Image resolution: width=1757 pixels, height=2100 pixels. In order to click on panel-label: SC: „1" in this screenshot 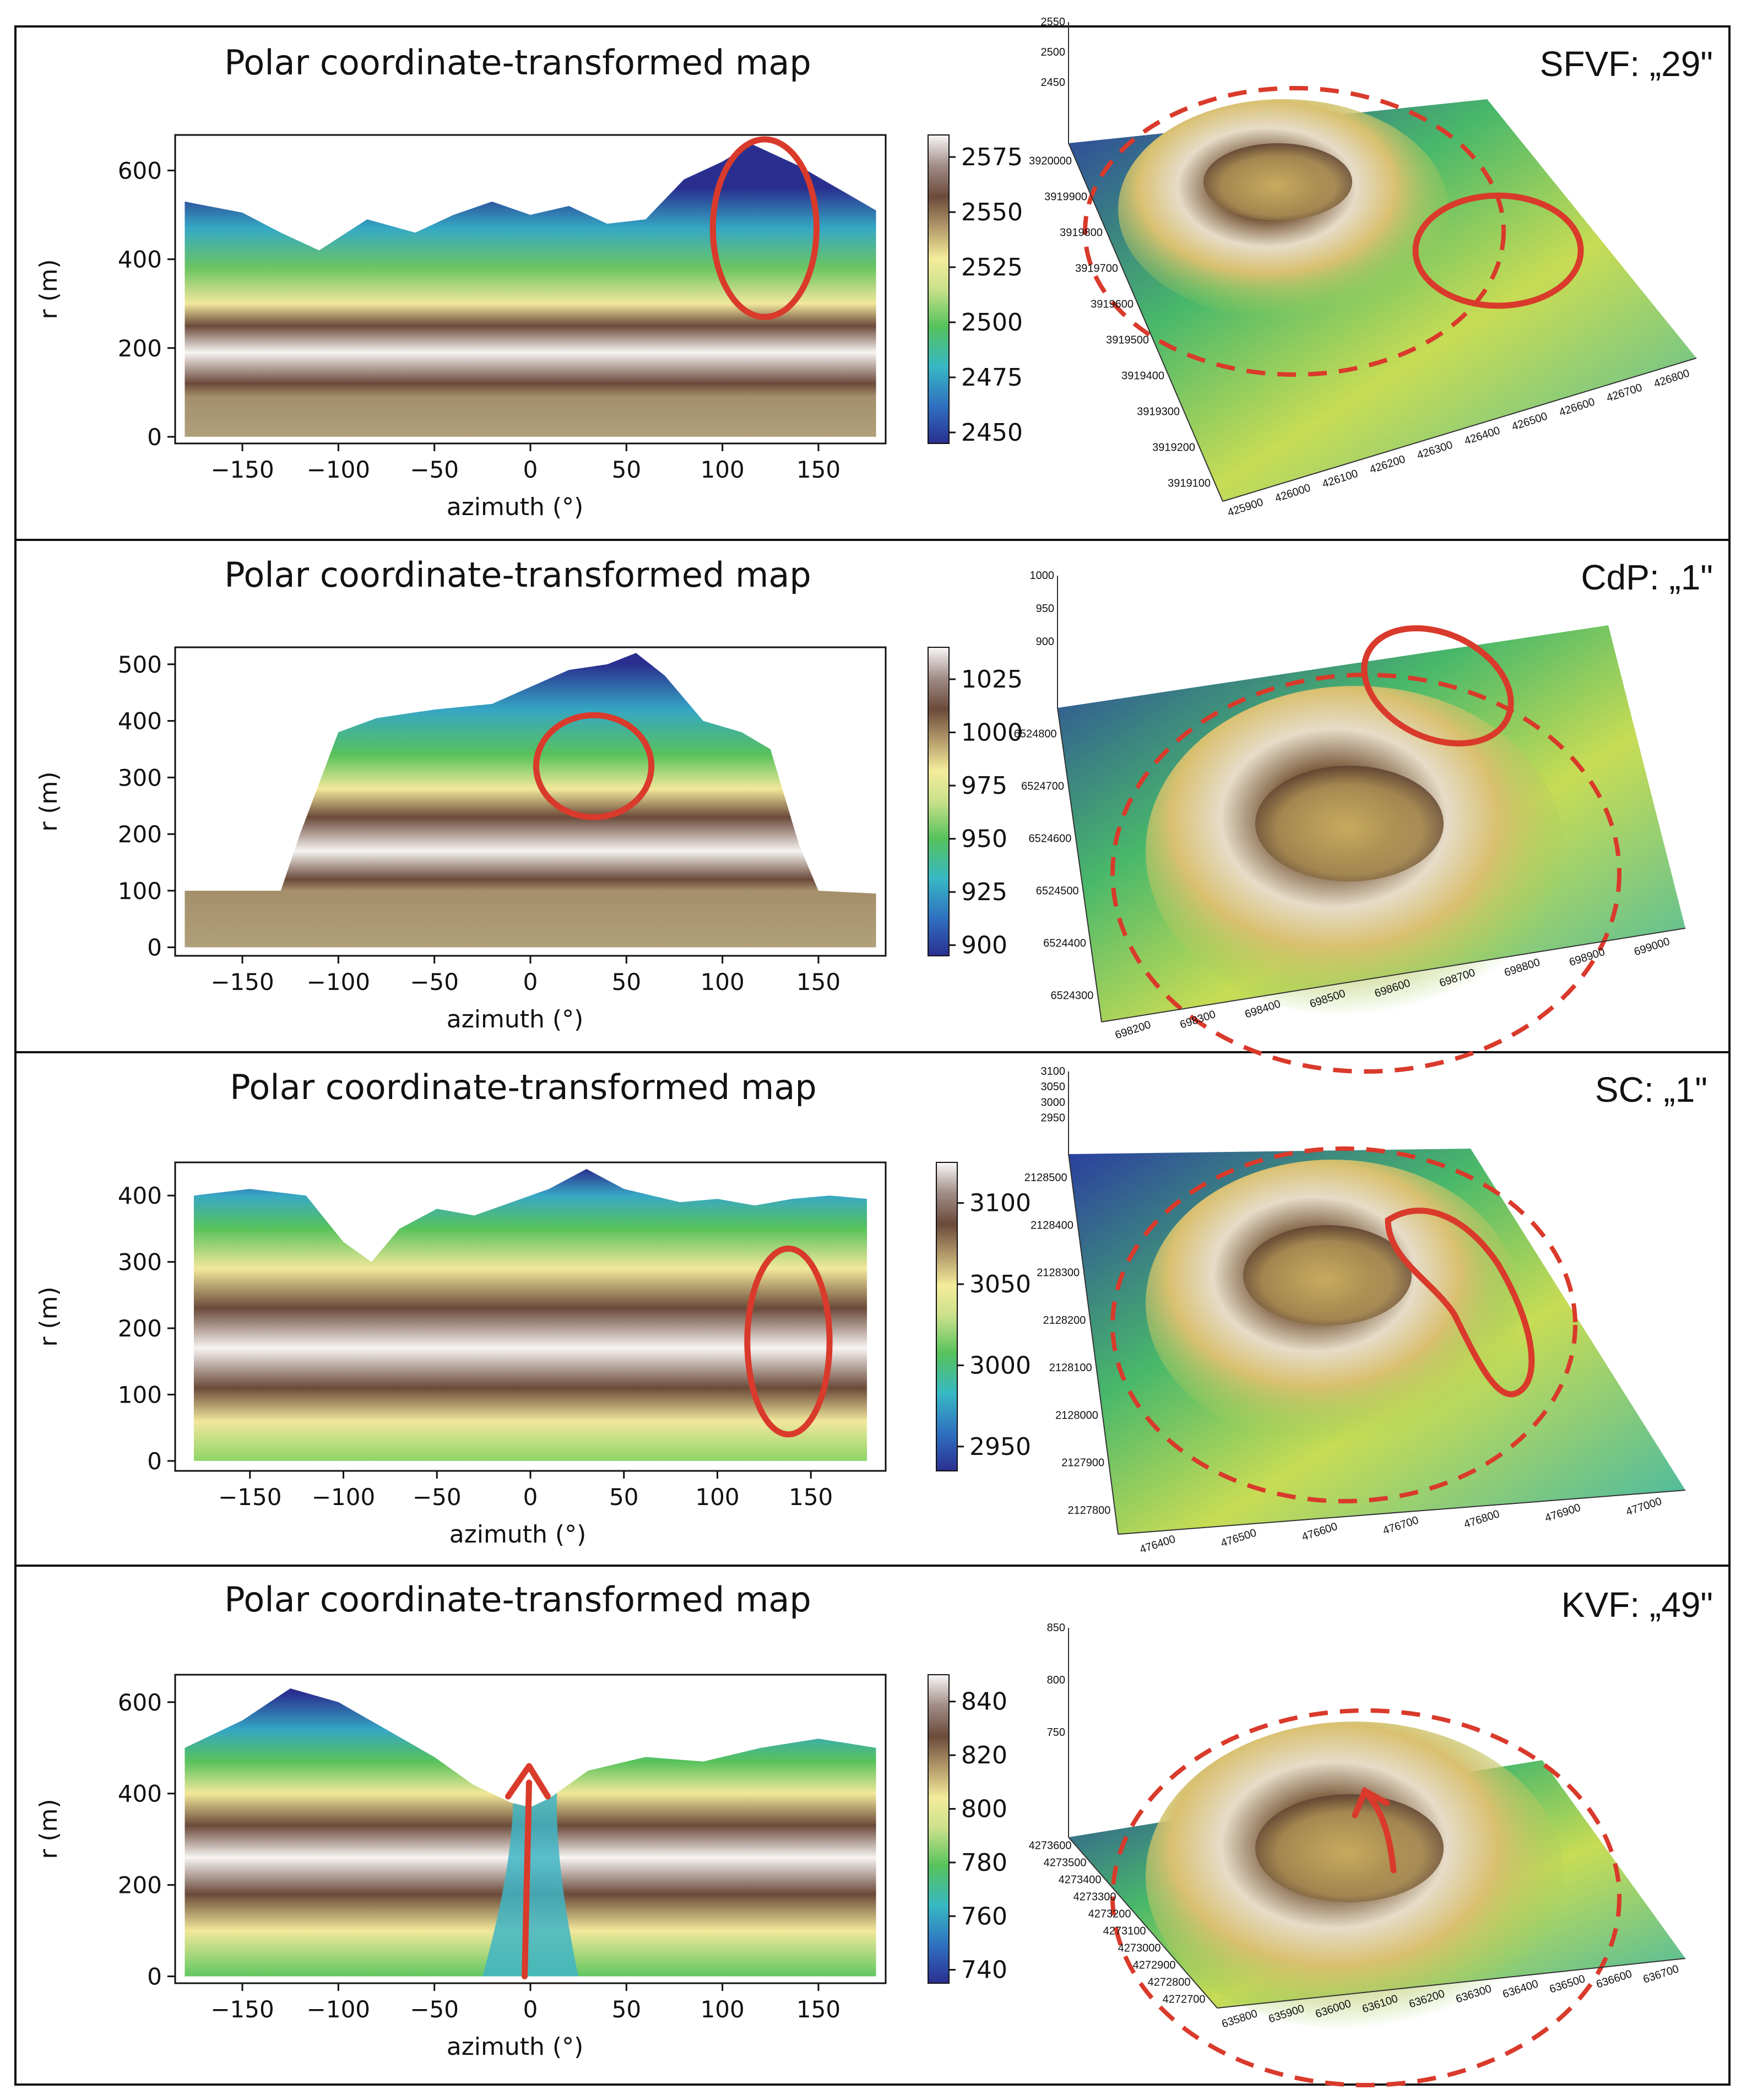, I will do `click(1651, 1089)`.